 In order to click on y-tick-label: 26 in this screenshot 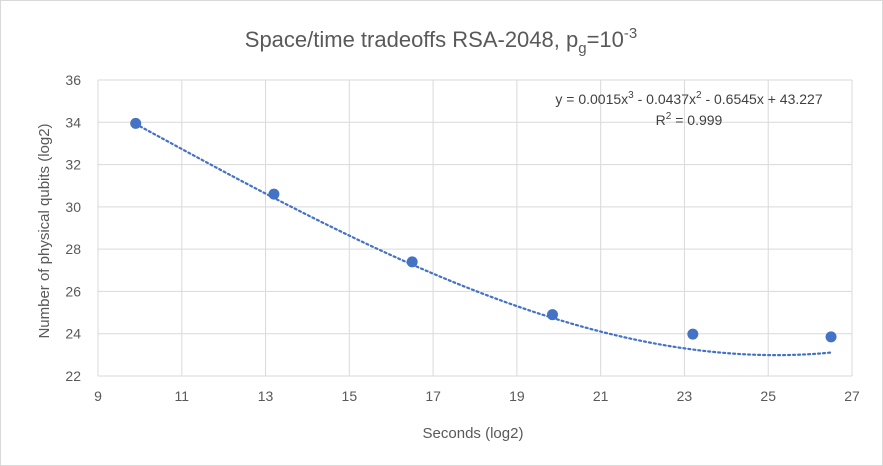, I will do `click(73, 291)`.